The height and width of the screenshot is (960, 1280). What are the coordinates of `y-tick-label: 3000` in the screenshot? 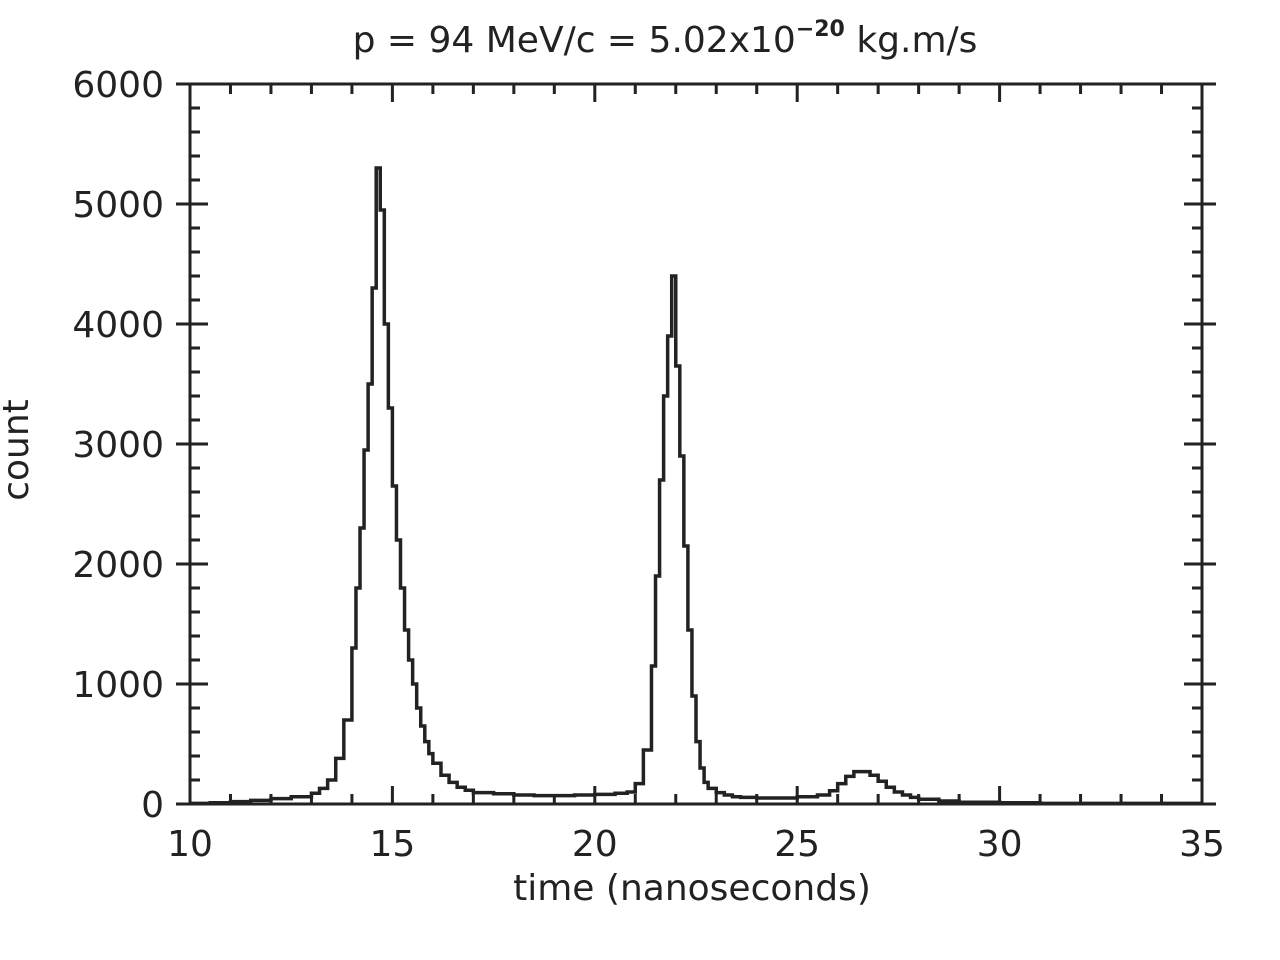 It's located at (118, 445).